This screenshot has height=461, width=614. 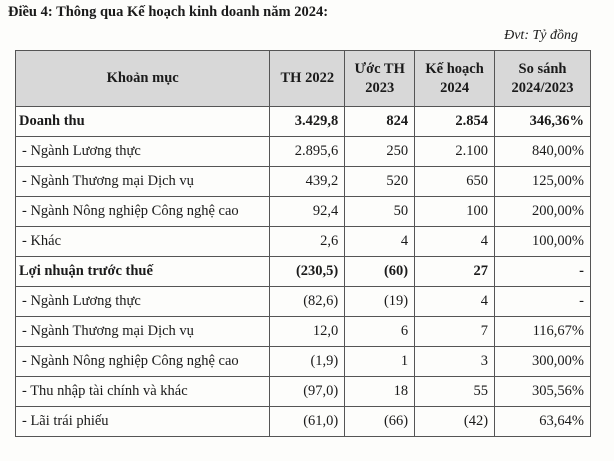 What do you see at coordinates (455, 181) in the screenshot?
I see `value-cell: 650` at bounding box center [455, 181].